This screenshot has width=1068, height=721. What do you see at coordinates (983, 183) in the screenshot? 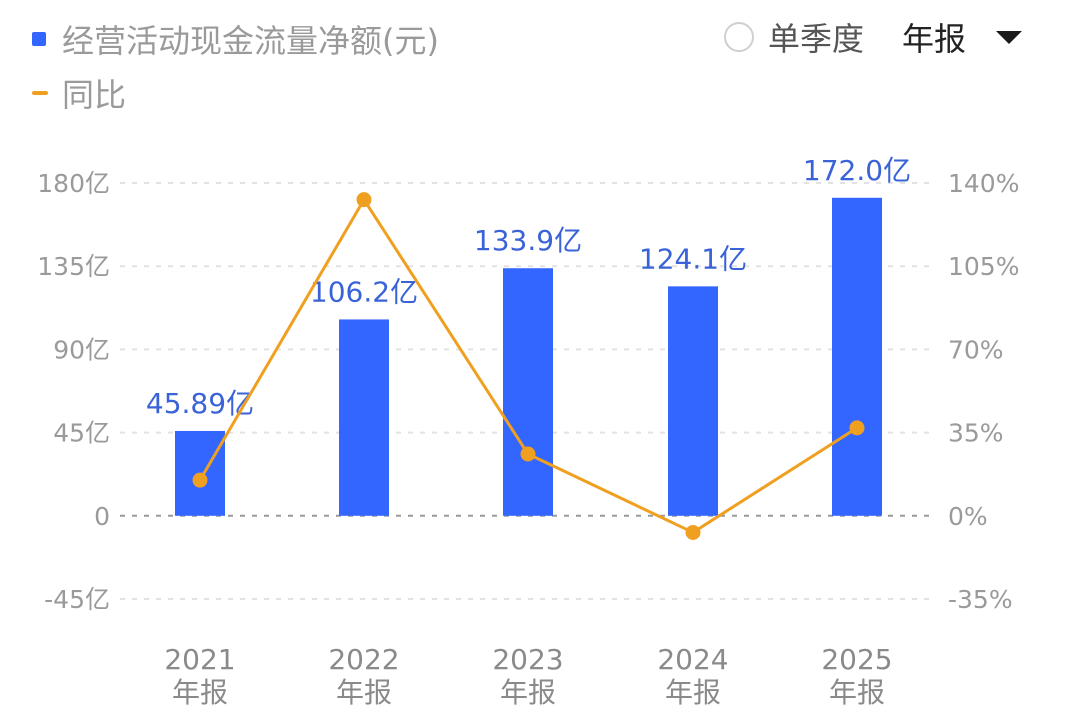
I see `y-right-tick-label: 140%` at bounding box center [983, 183].